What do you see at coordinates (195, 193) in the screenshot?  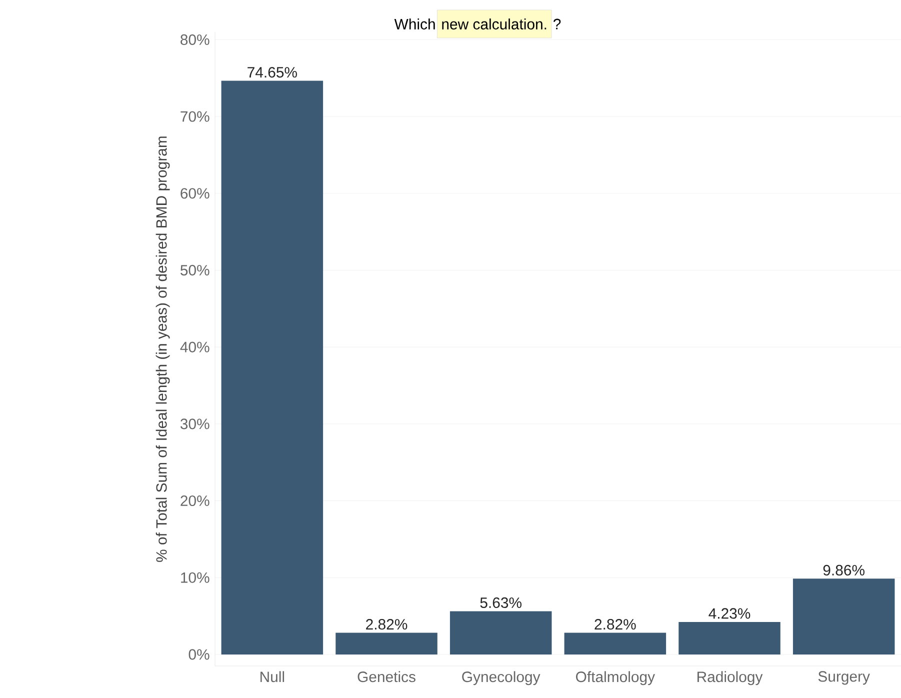 I see `y-tick-label: 60%` at bounding box center [195, 193].